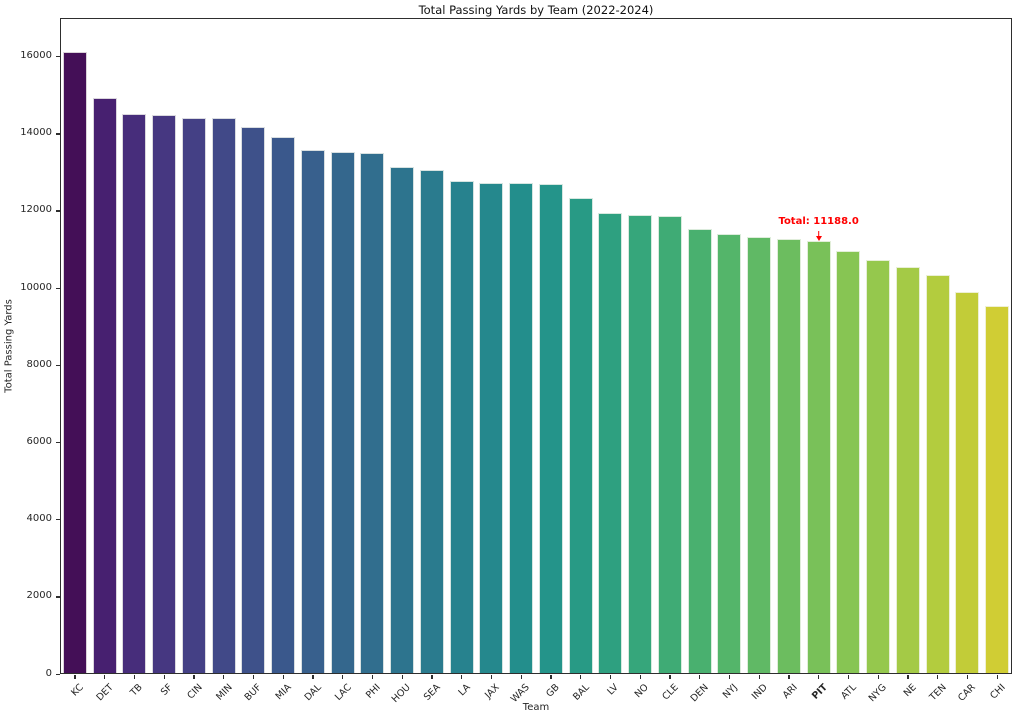 The width and height of the screenshot is (1024, 721). What do you see at coordinates (39, 596) in the screenshot?
I see `y-tick-label: 2000` at bounding box center [39, 596].